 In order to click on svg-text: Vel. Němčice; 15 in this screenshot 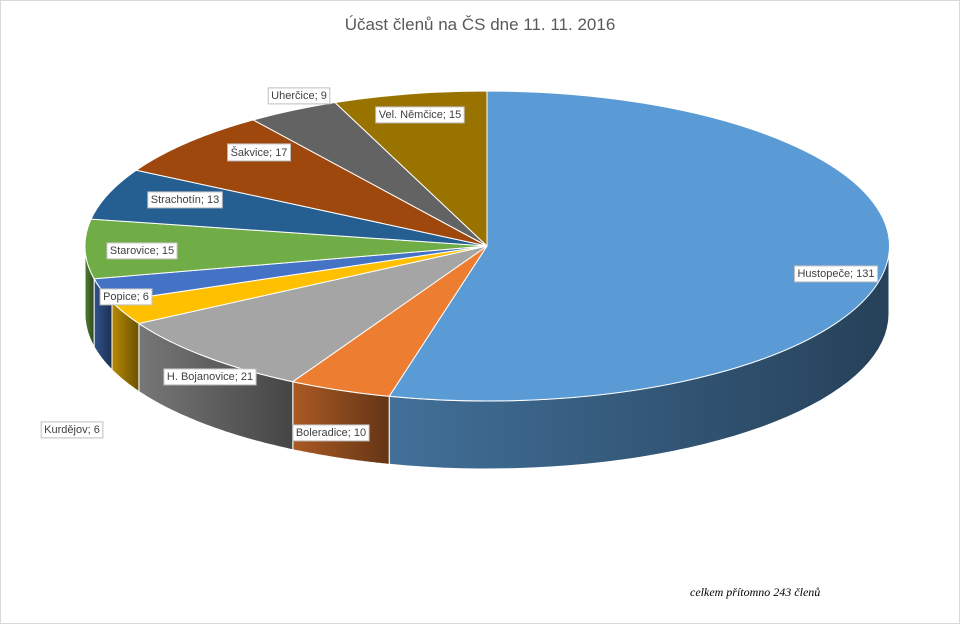, I will do `click(420, 115)`.